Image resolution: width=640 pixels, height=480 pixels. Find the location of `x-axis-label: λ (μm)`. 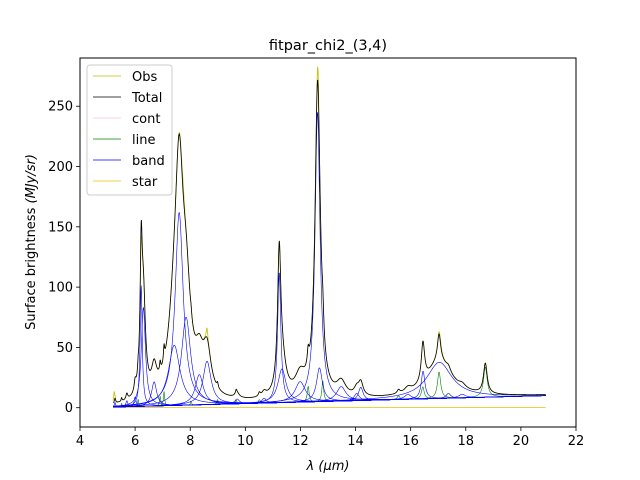

x-axis-label: λ (μm) is located at coordinates (328, 466).